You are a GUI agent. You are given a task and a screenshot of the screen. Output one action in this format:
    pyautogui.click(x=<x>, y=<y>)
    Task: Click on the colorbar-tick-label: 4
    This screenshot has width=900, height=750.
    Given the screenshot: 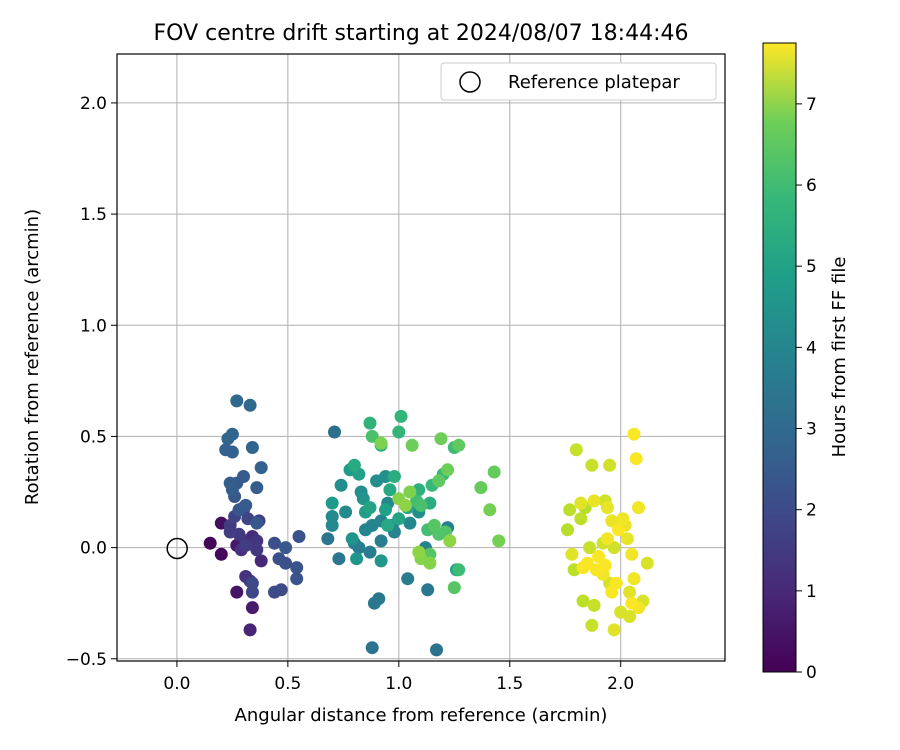 What is the action you would take?
    pyautogui.click(x=811, y=348)
    